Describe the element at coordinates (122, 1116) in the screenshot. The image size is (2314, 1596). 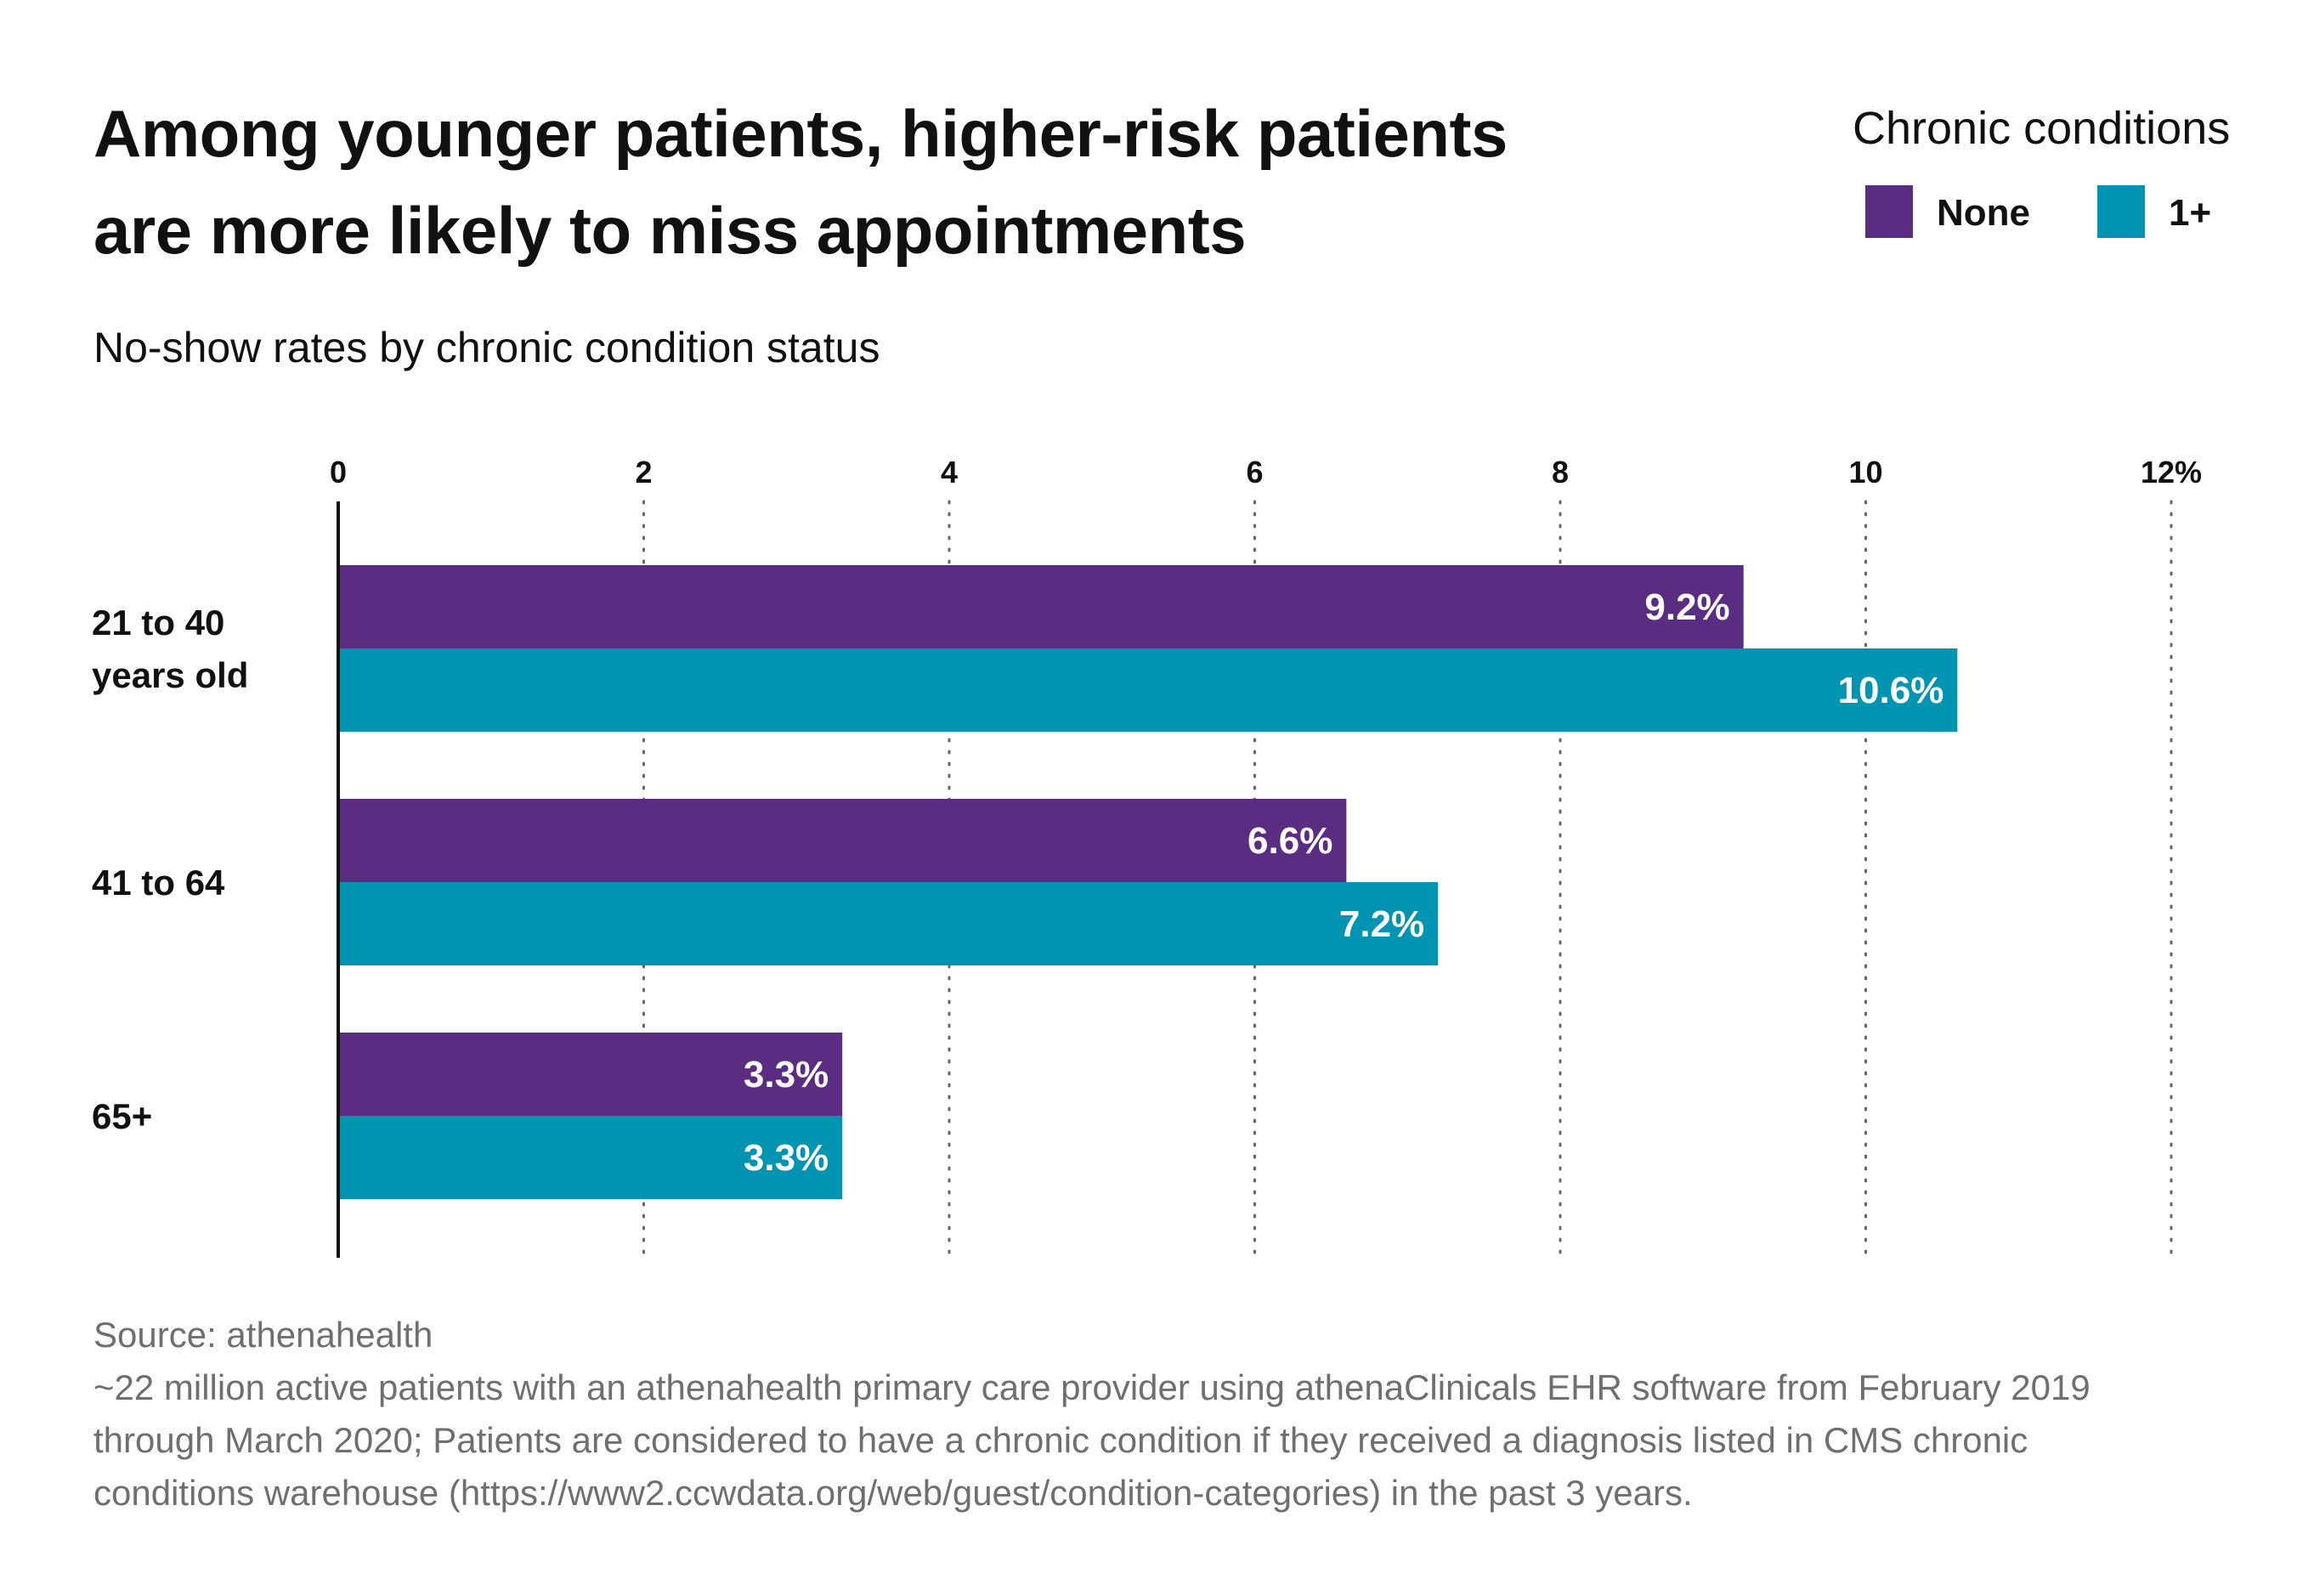
I see `category-label: 65+` at that location.